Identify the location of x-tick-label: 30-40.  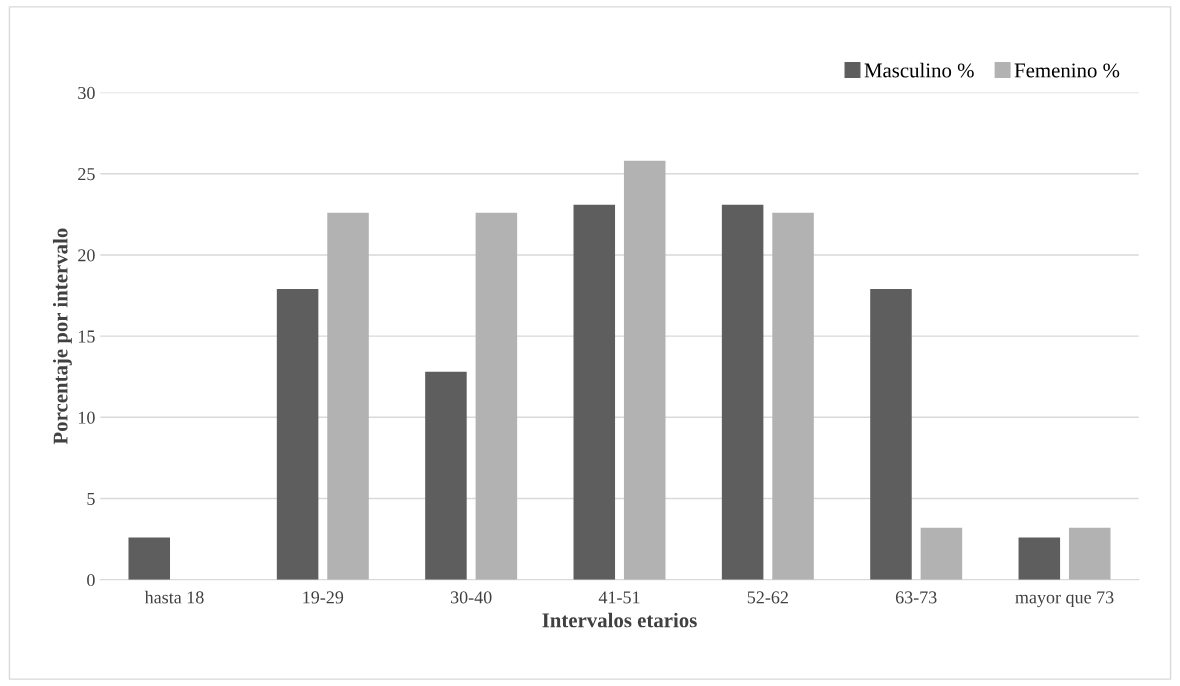
(471, 597).